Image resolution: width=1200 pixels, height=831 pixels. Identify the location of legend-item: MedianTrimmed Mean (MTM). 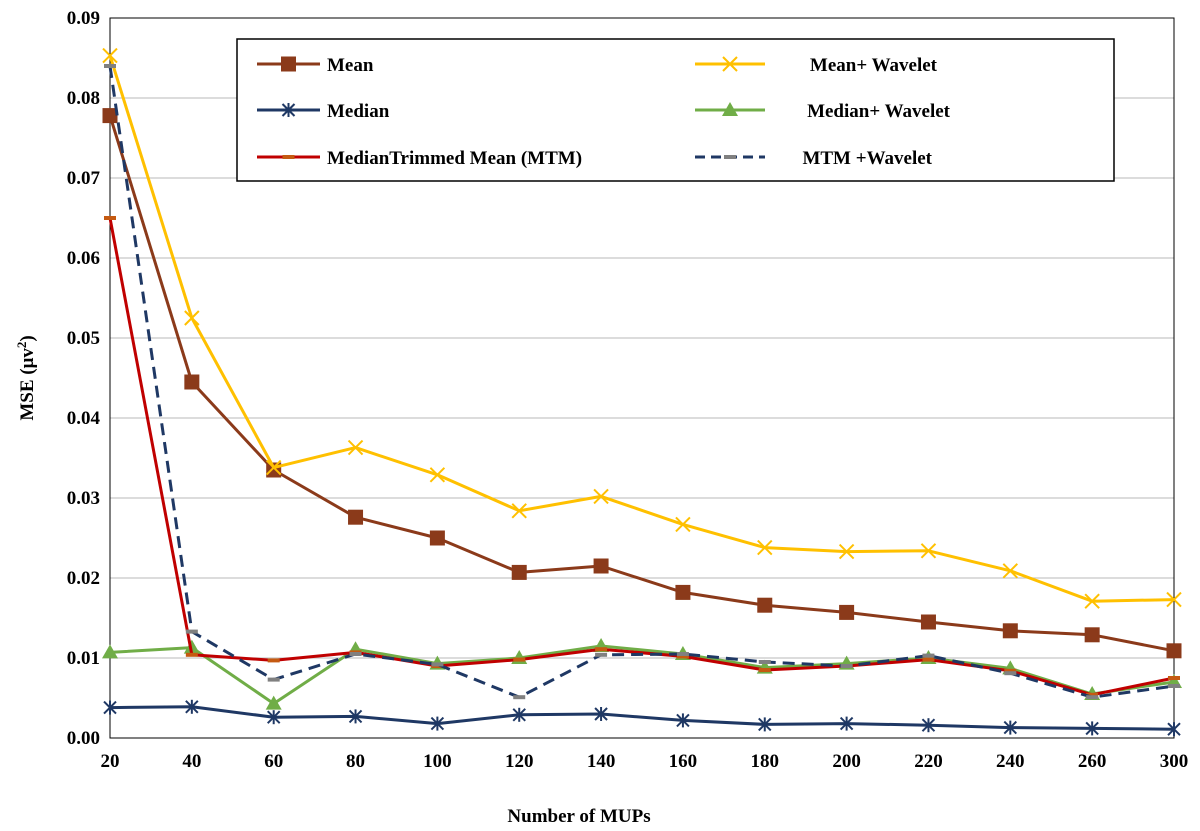
(419, 158).